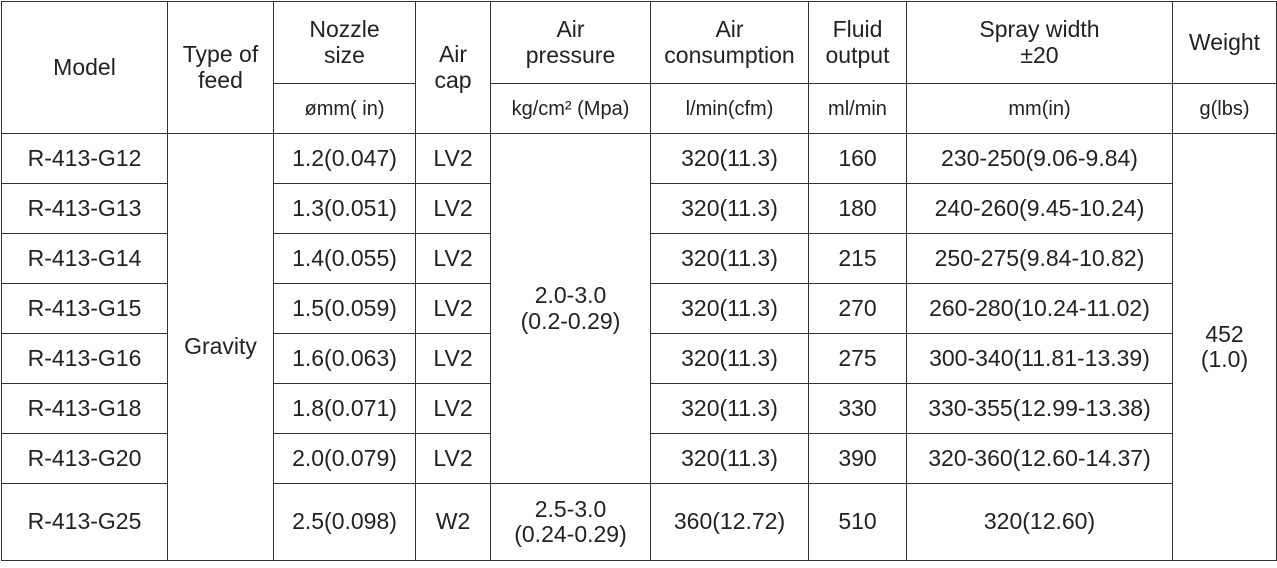 Image resolution: width=1277 pixels, height=568 pixels. Describe the element at coordinates (84, 408) in the screenshot. I see `model: R-413-G18` at that location.